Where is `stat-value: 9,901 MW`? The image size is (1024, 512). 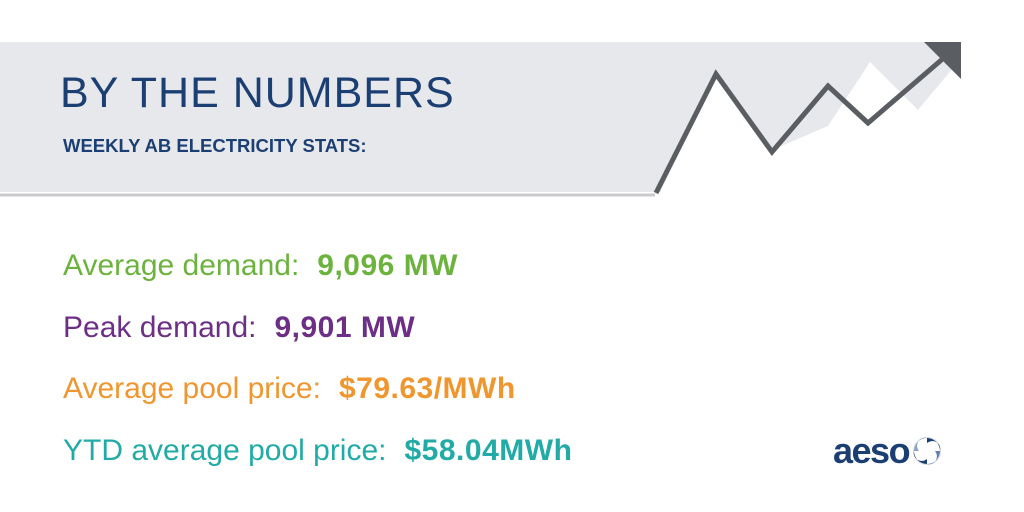 stat-value: 9,901 MW is located at coordinates (345, 327).